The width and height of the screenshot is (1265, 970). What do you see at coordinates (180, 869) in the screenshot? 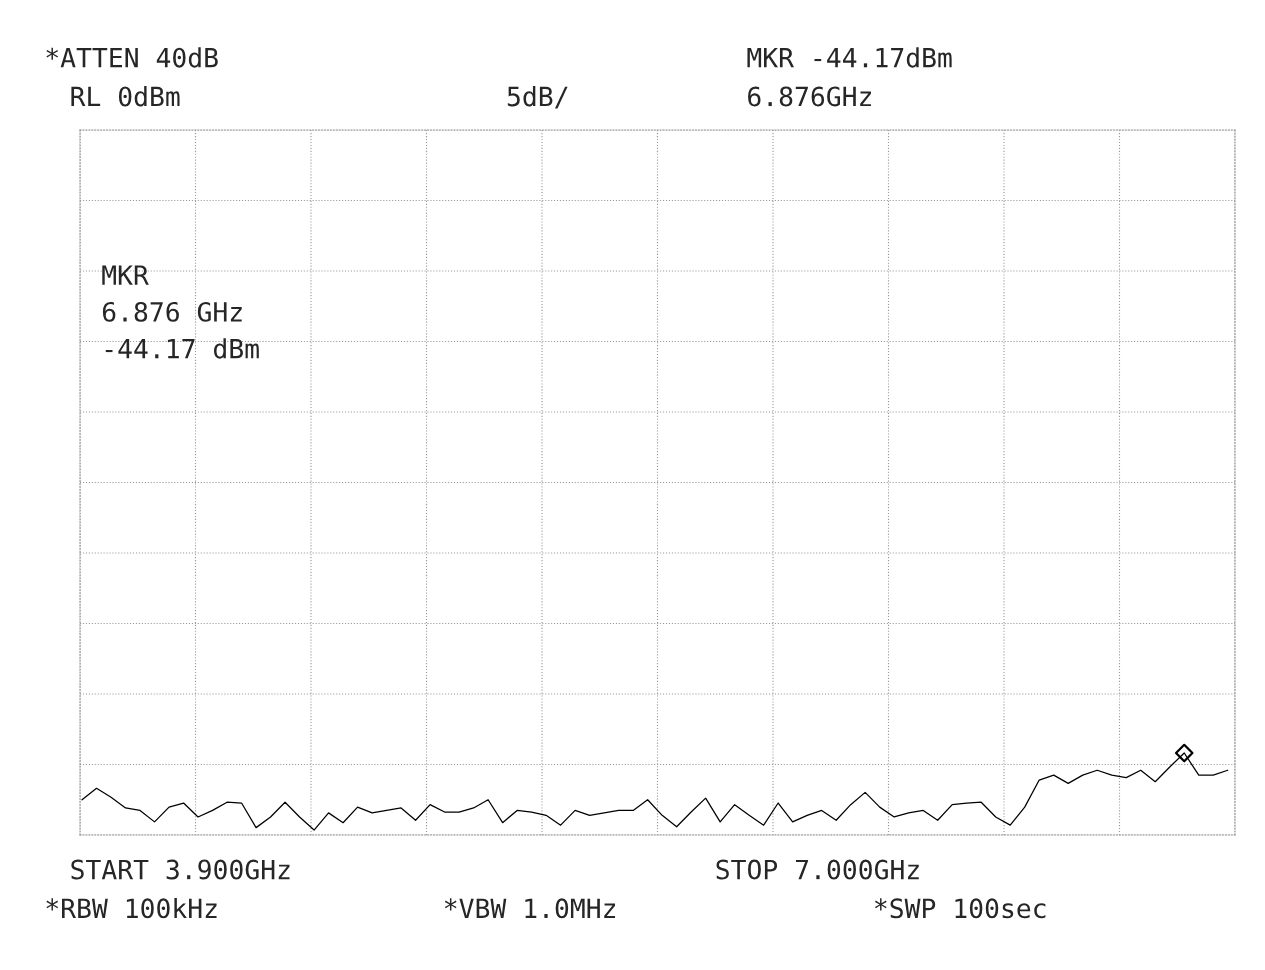
I see `text: START 3.900GHz` at bounding box center [180, 869].